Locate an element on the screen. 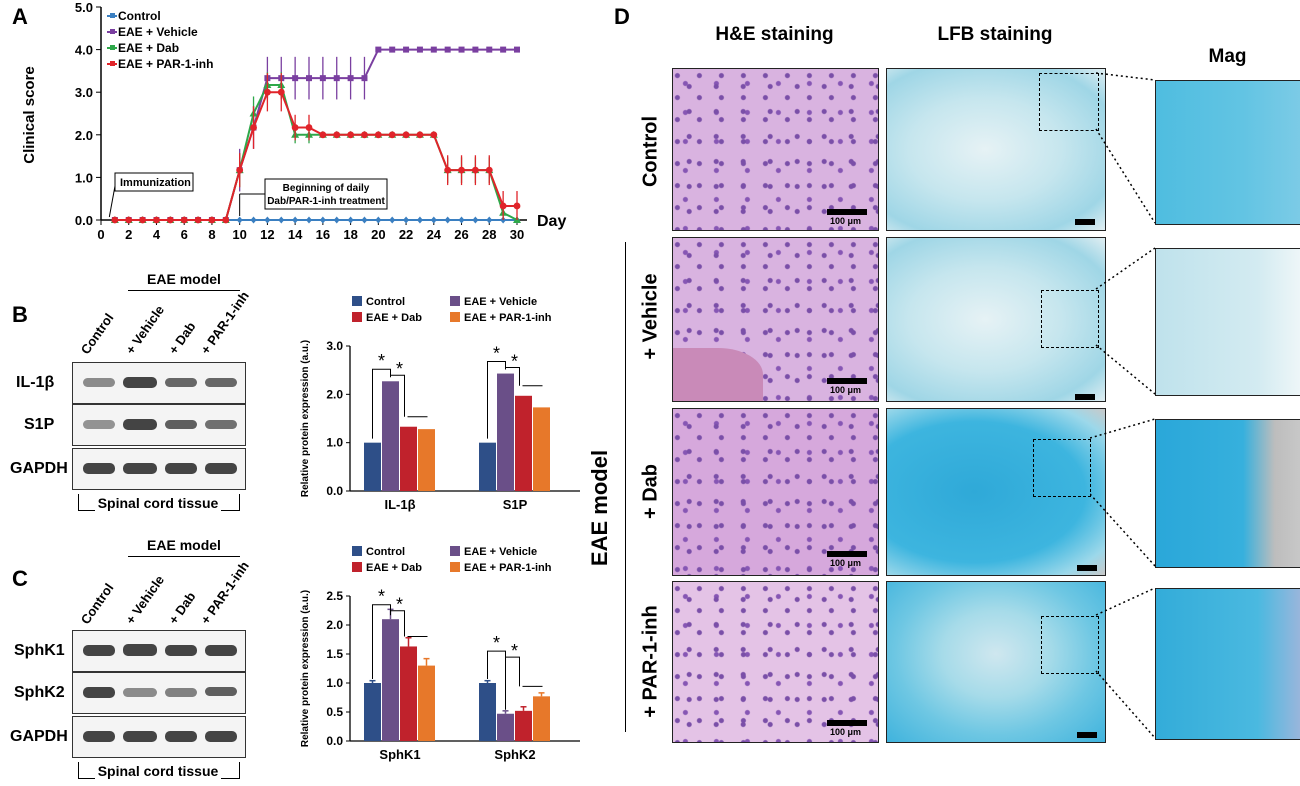  x-tick-label: 8 is located at coordinates (211, 234).